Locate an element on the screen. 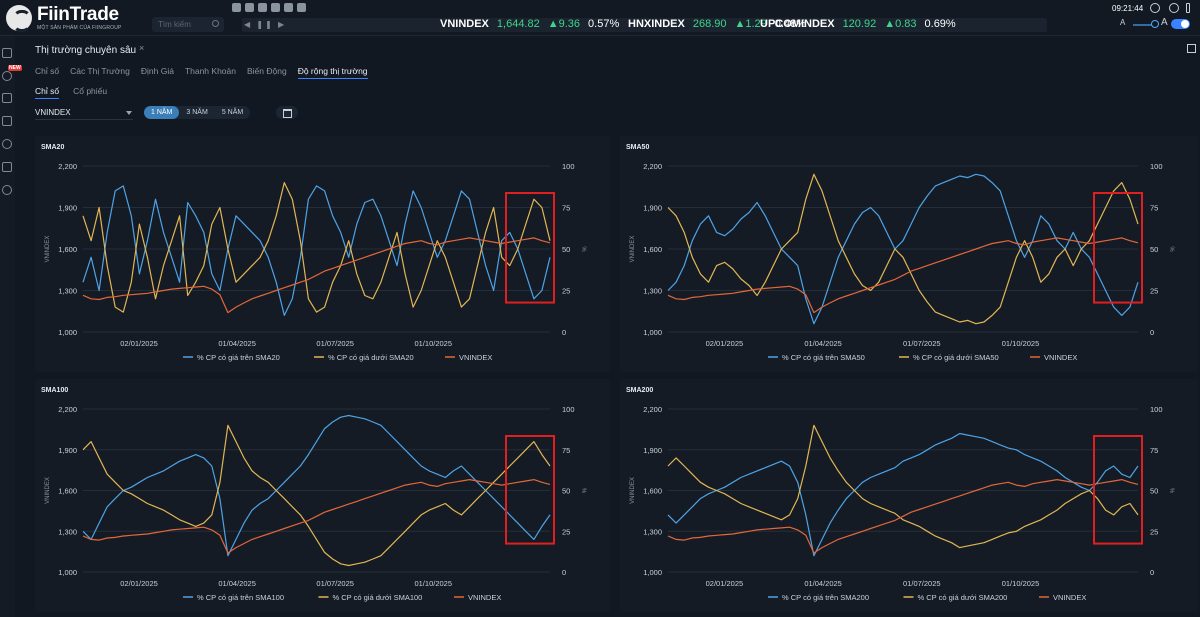  tab-thanh-khoan: Thanh Khoản is located at coordinates (210, 71).